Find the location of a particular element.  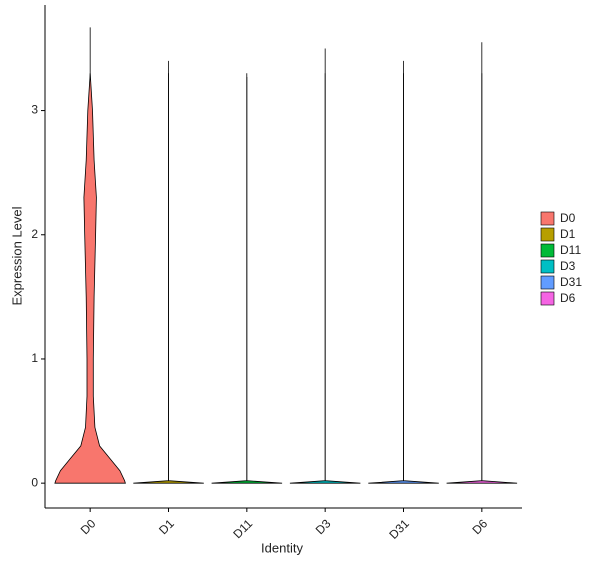

y-axis-label: Expression Level is located at coordinates (16, 255).